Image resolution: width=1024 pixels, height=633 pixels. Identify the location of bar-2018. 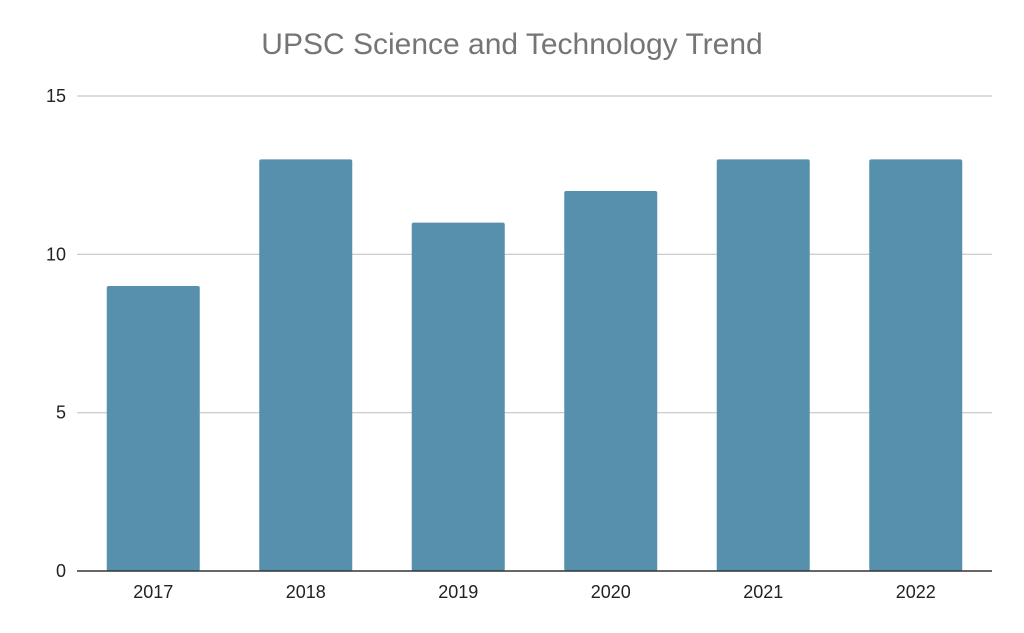
(306, 365).